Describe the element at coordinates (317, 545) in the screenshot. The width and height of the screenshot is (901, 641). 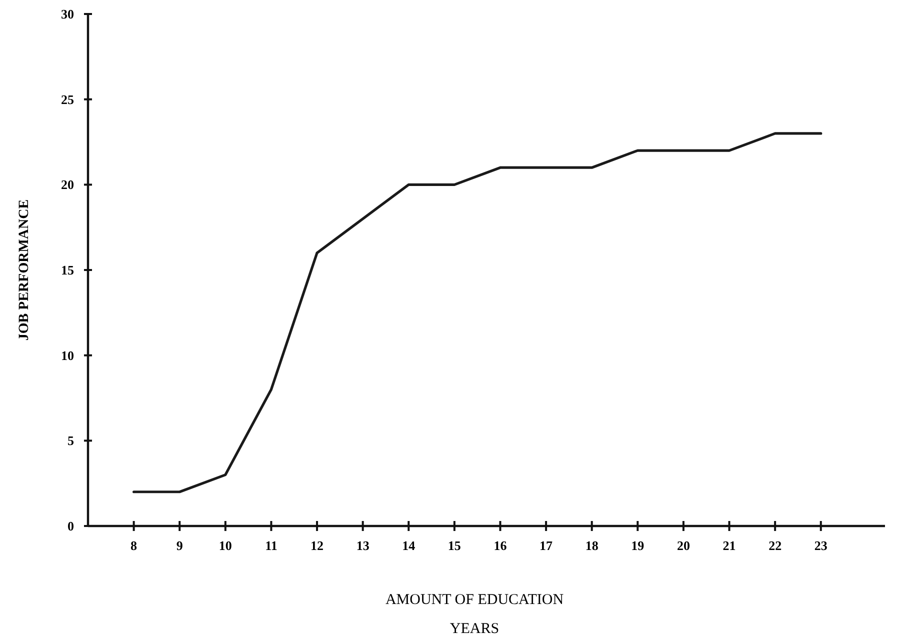
I see `x-tick-label: 12` at that location.